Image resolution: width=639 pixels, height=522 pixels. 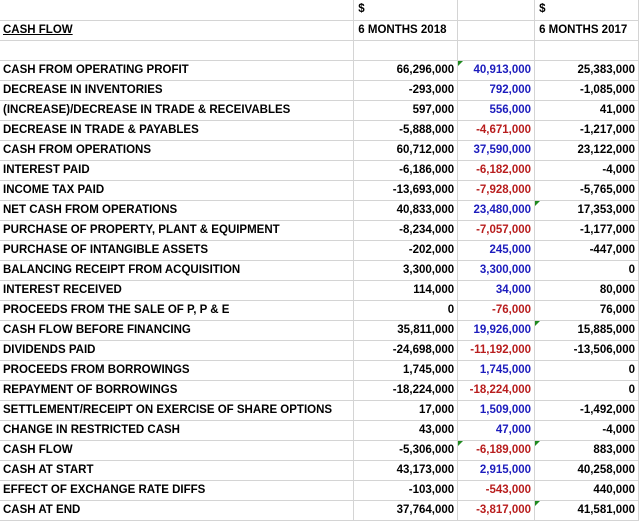 What do you see at coordinates (586, 10) in the screenshot?
I see `currency-2017: $` at bounding box center [586, 10].